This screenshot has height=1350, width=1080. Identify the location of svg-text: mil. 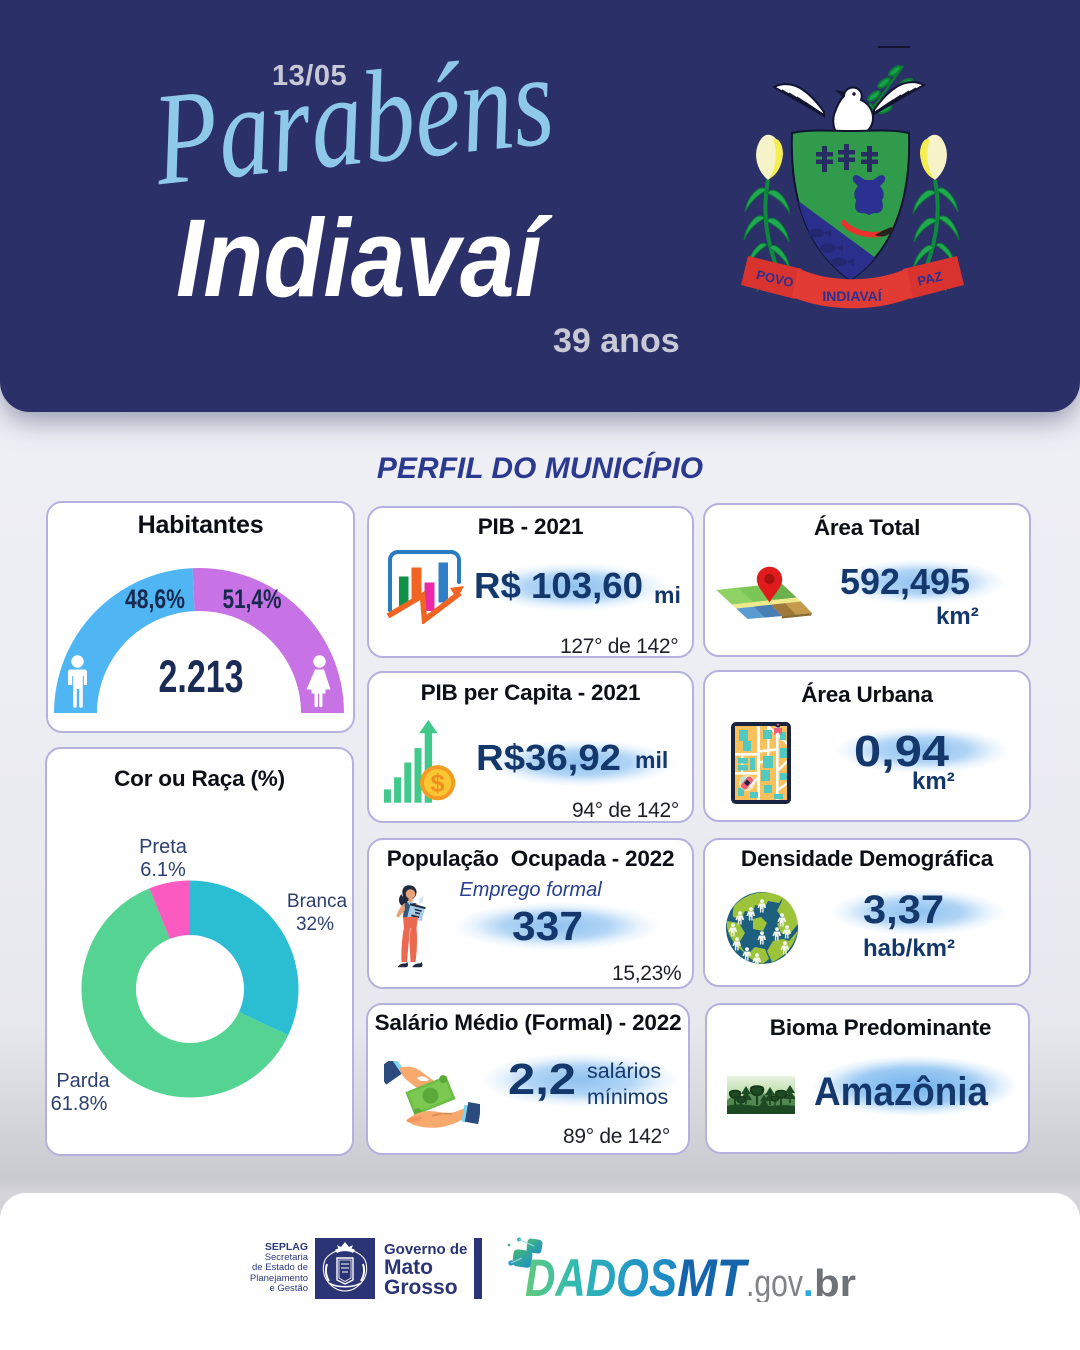
(651, 760).